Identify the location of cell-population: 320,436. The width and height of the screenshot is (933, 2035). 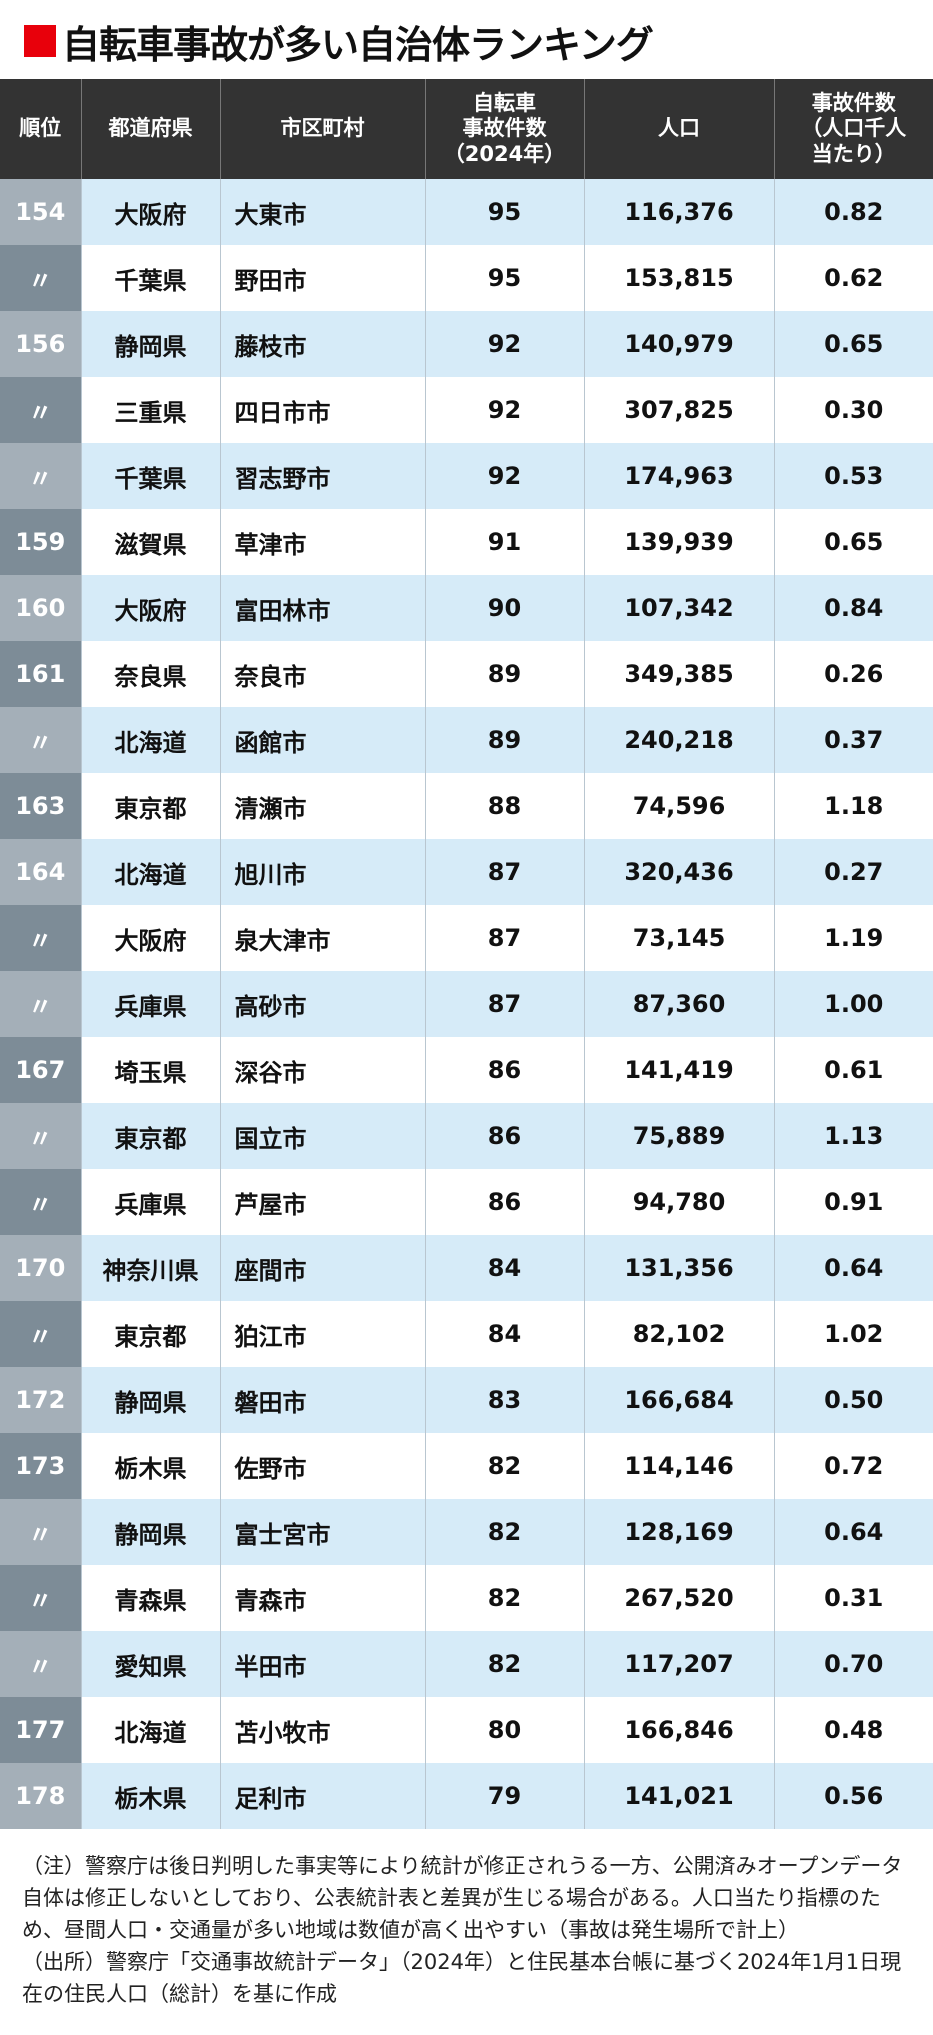
(678, 872).